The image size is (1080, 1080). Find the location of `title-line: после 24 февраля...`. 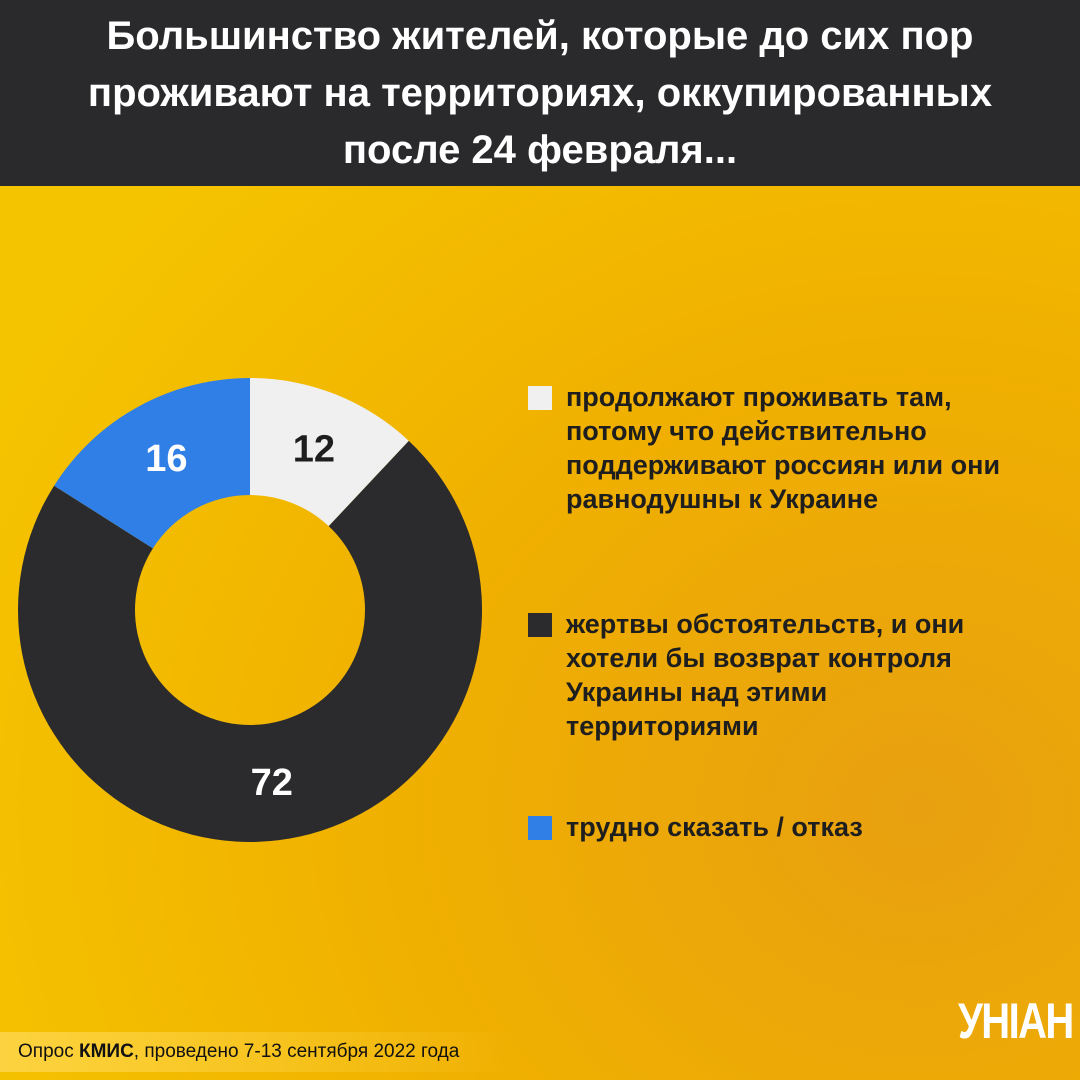

title-line: после 24 февраля... is located at coordinates (540, 150).